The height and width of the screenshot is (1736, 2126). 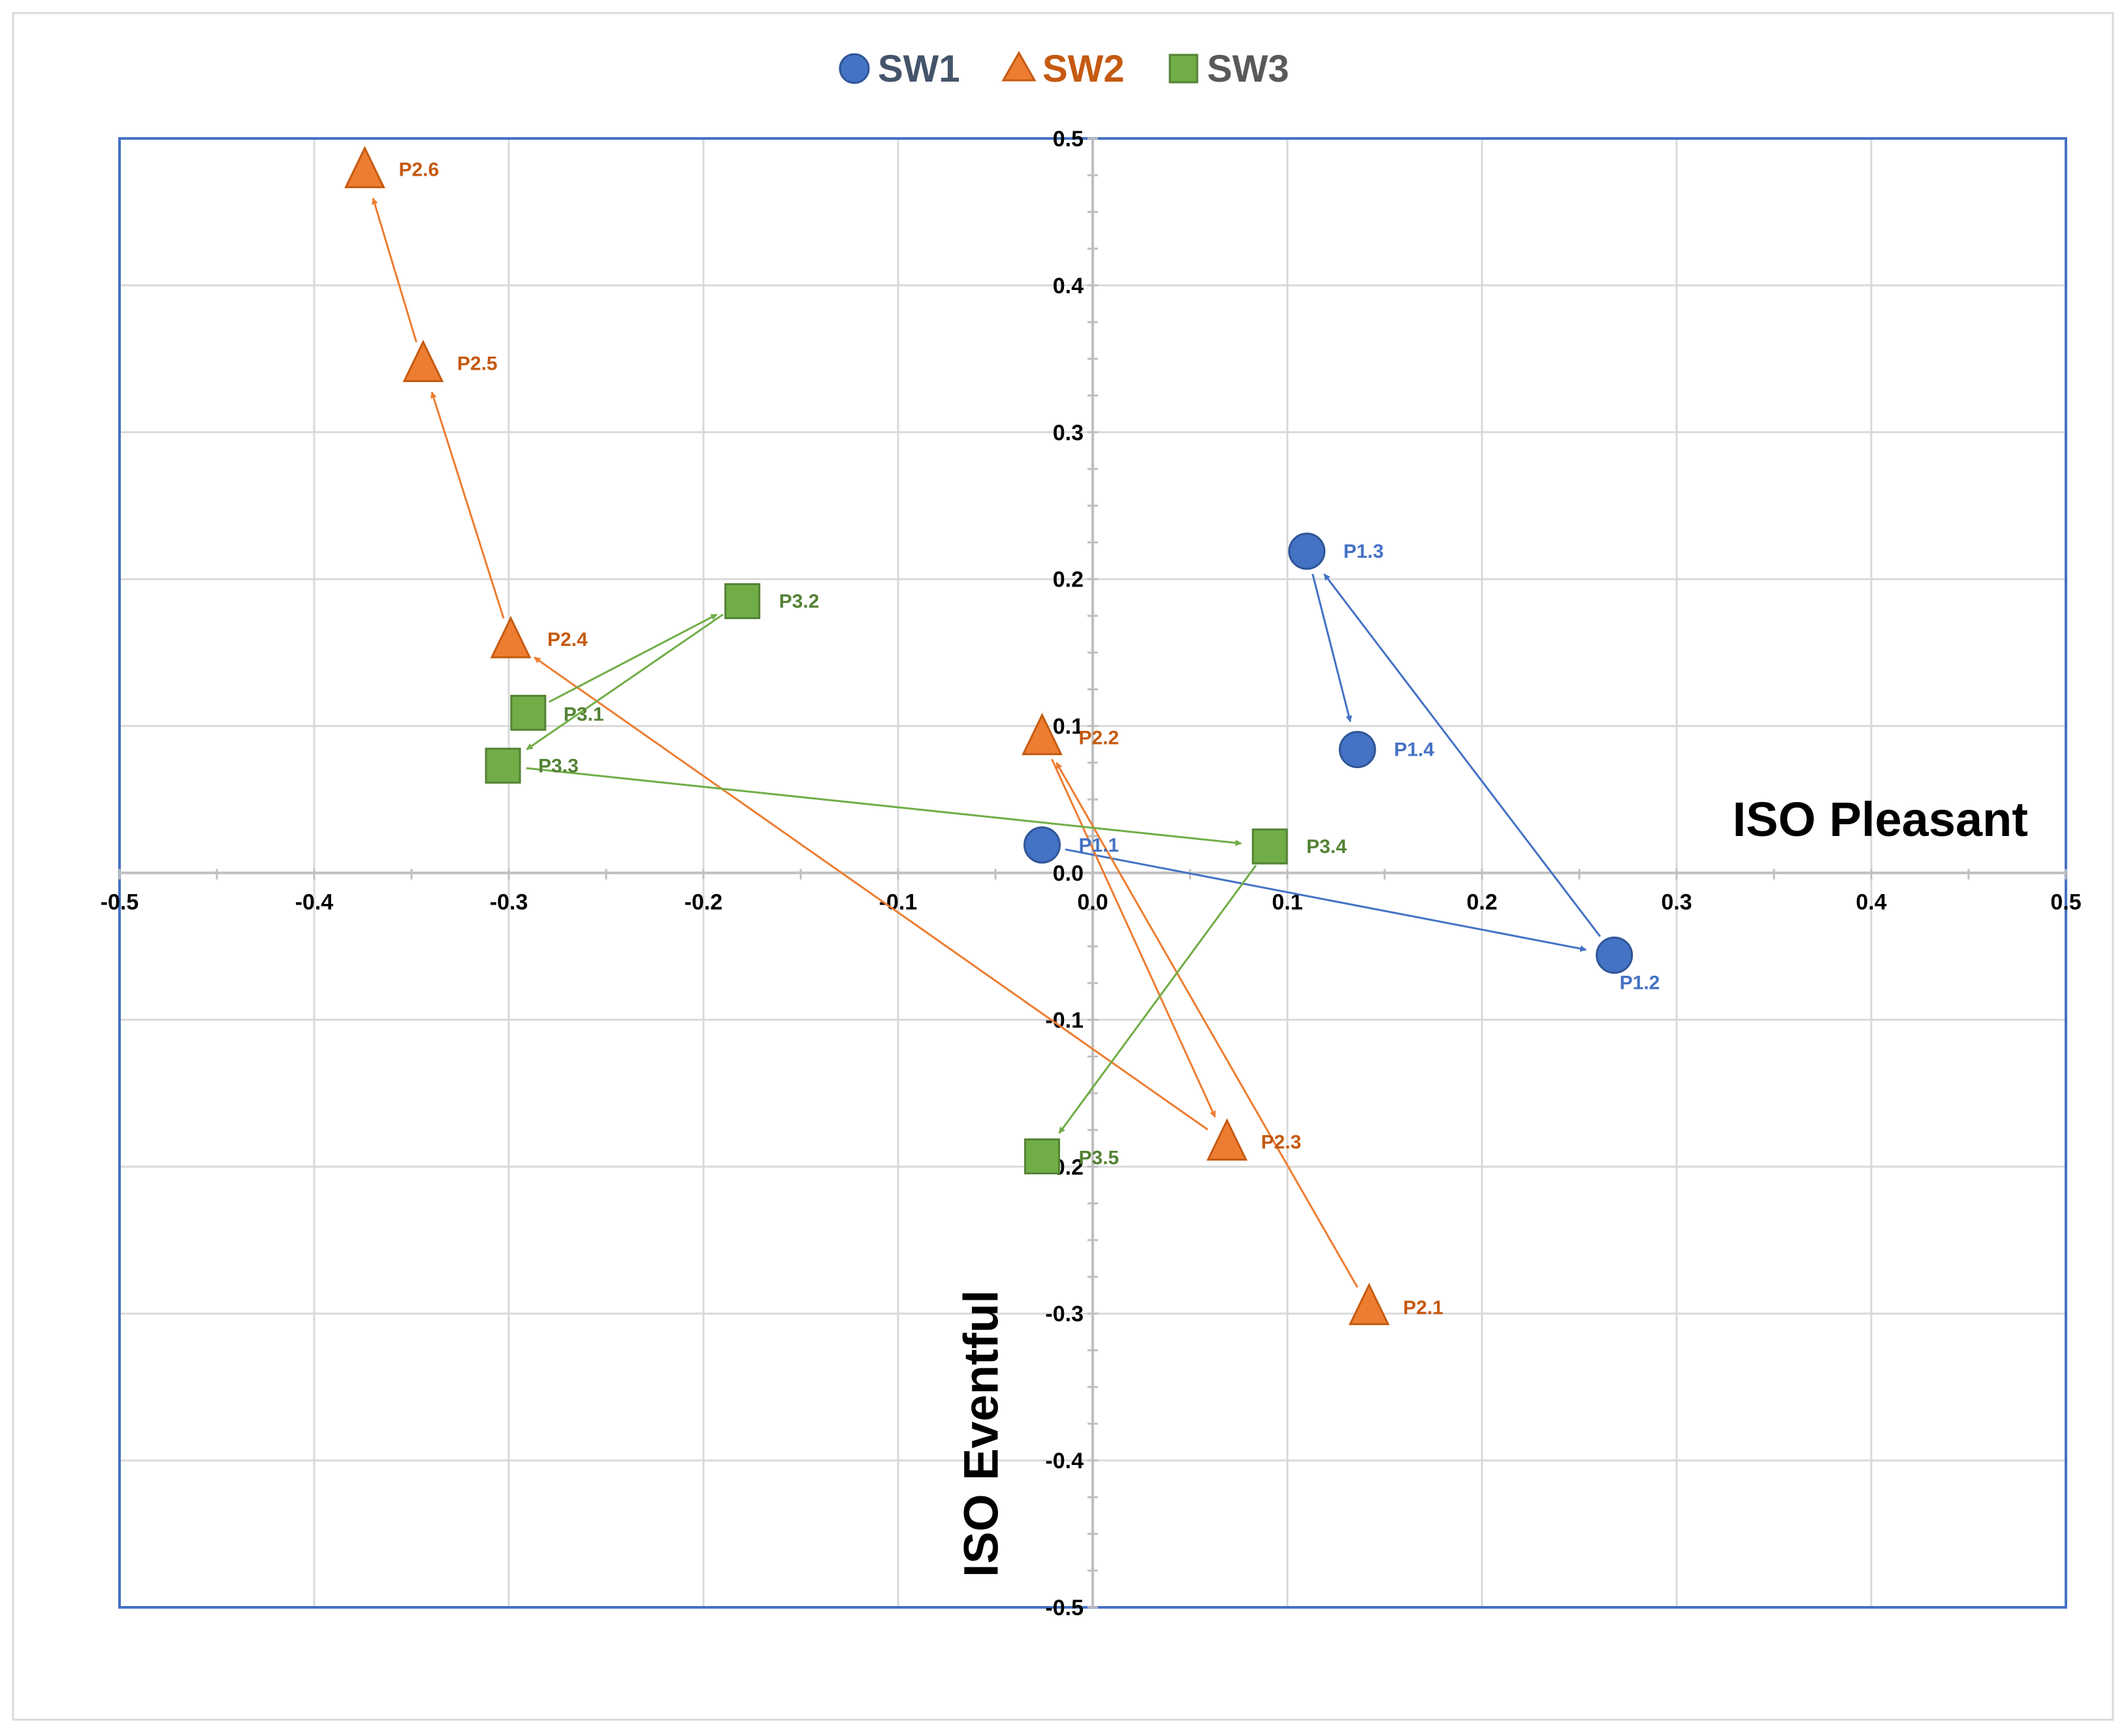 What do you see at coordinates (898, 903) in the screenshot?
I see `x-tick-label: -0.1` at bounding box center [898, 903].